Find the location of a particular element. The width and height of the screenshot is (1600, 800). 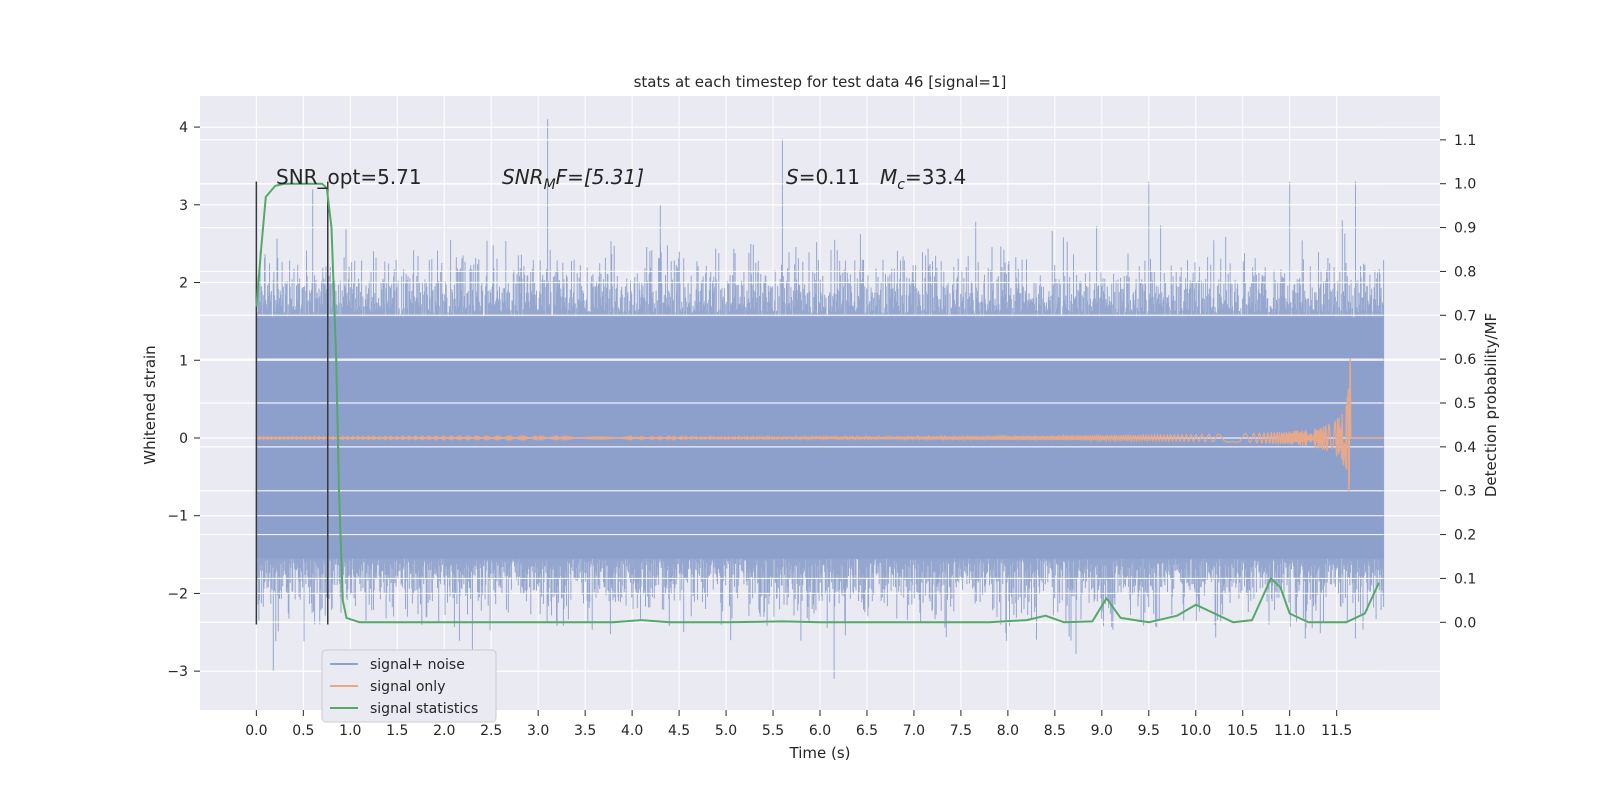

x-tick-label: 5.0 is located at coordinates (726, 731).